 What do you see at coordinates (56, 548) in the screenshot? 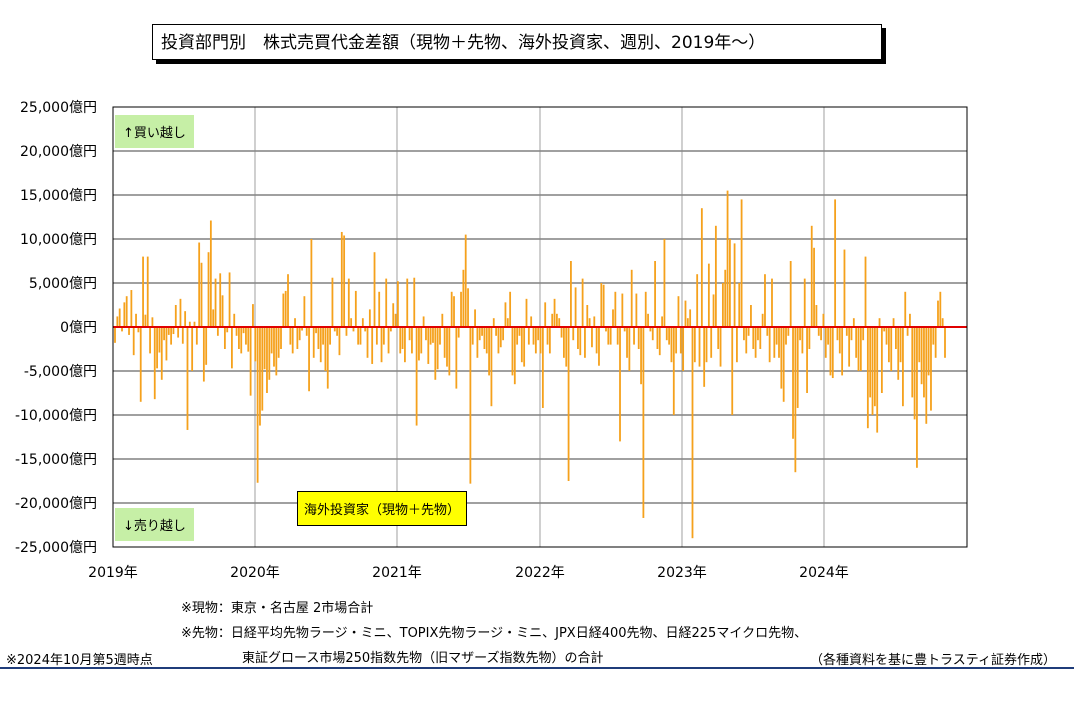
I see `y-tick-label: -25,000億円` at bounding box center [56, 548].